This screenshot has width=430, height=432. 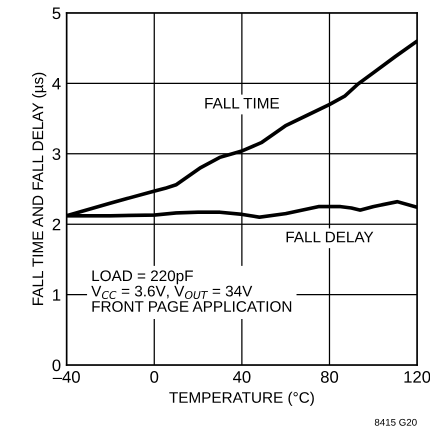 I want to click on y-tick-label: 5, so click(x=56, y=14).